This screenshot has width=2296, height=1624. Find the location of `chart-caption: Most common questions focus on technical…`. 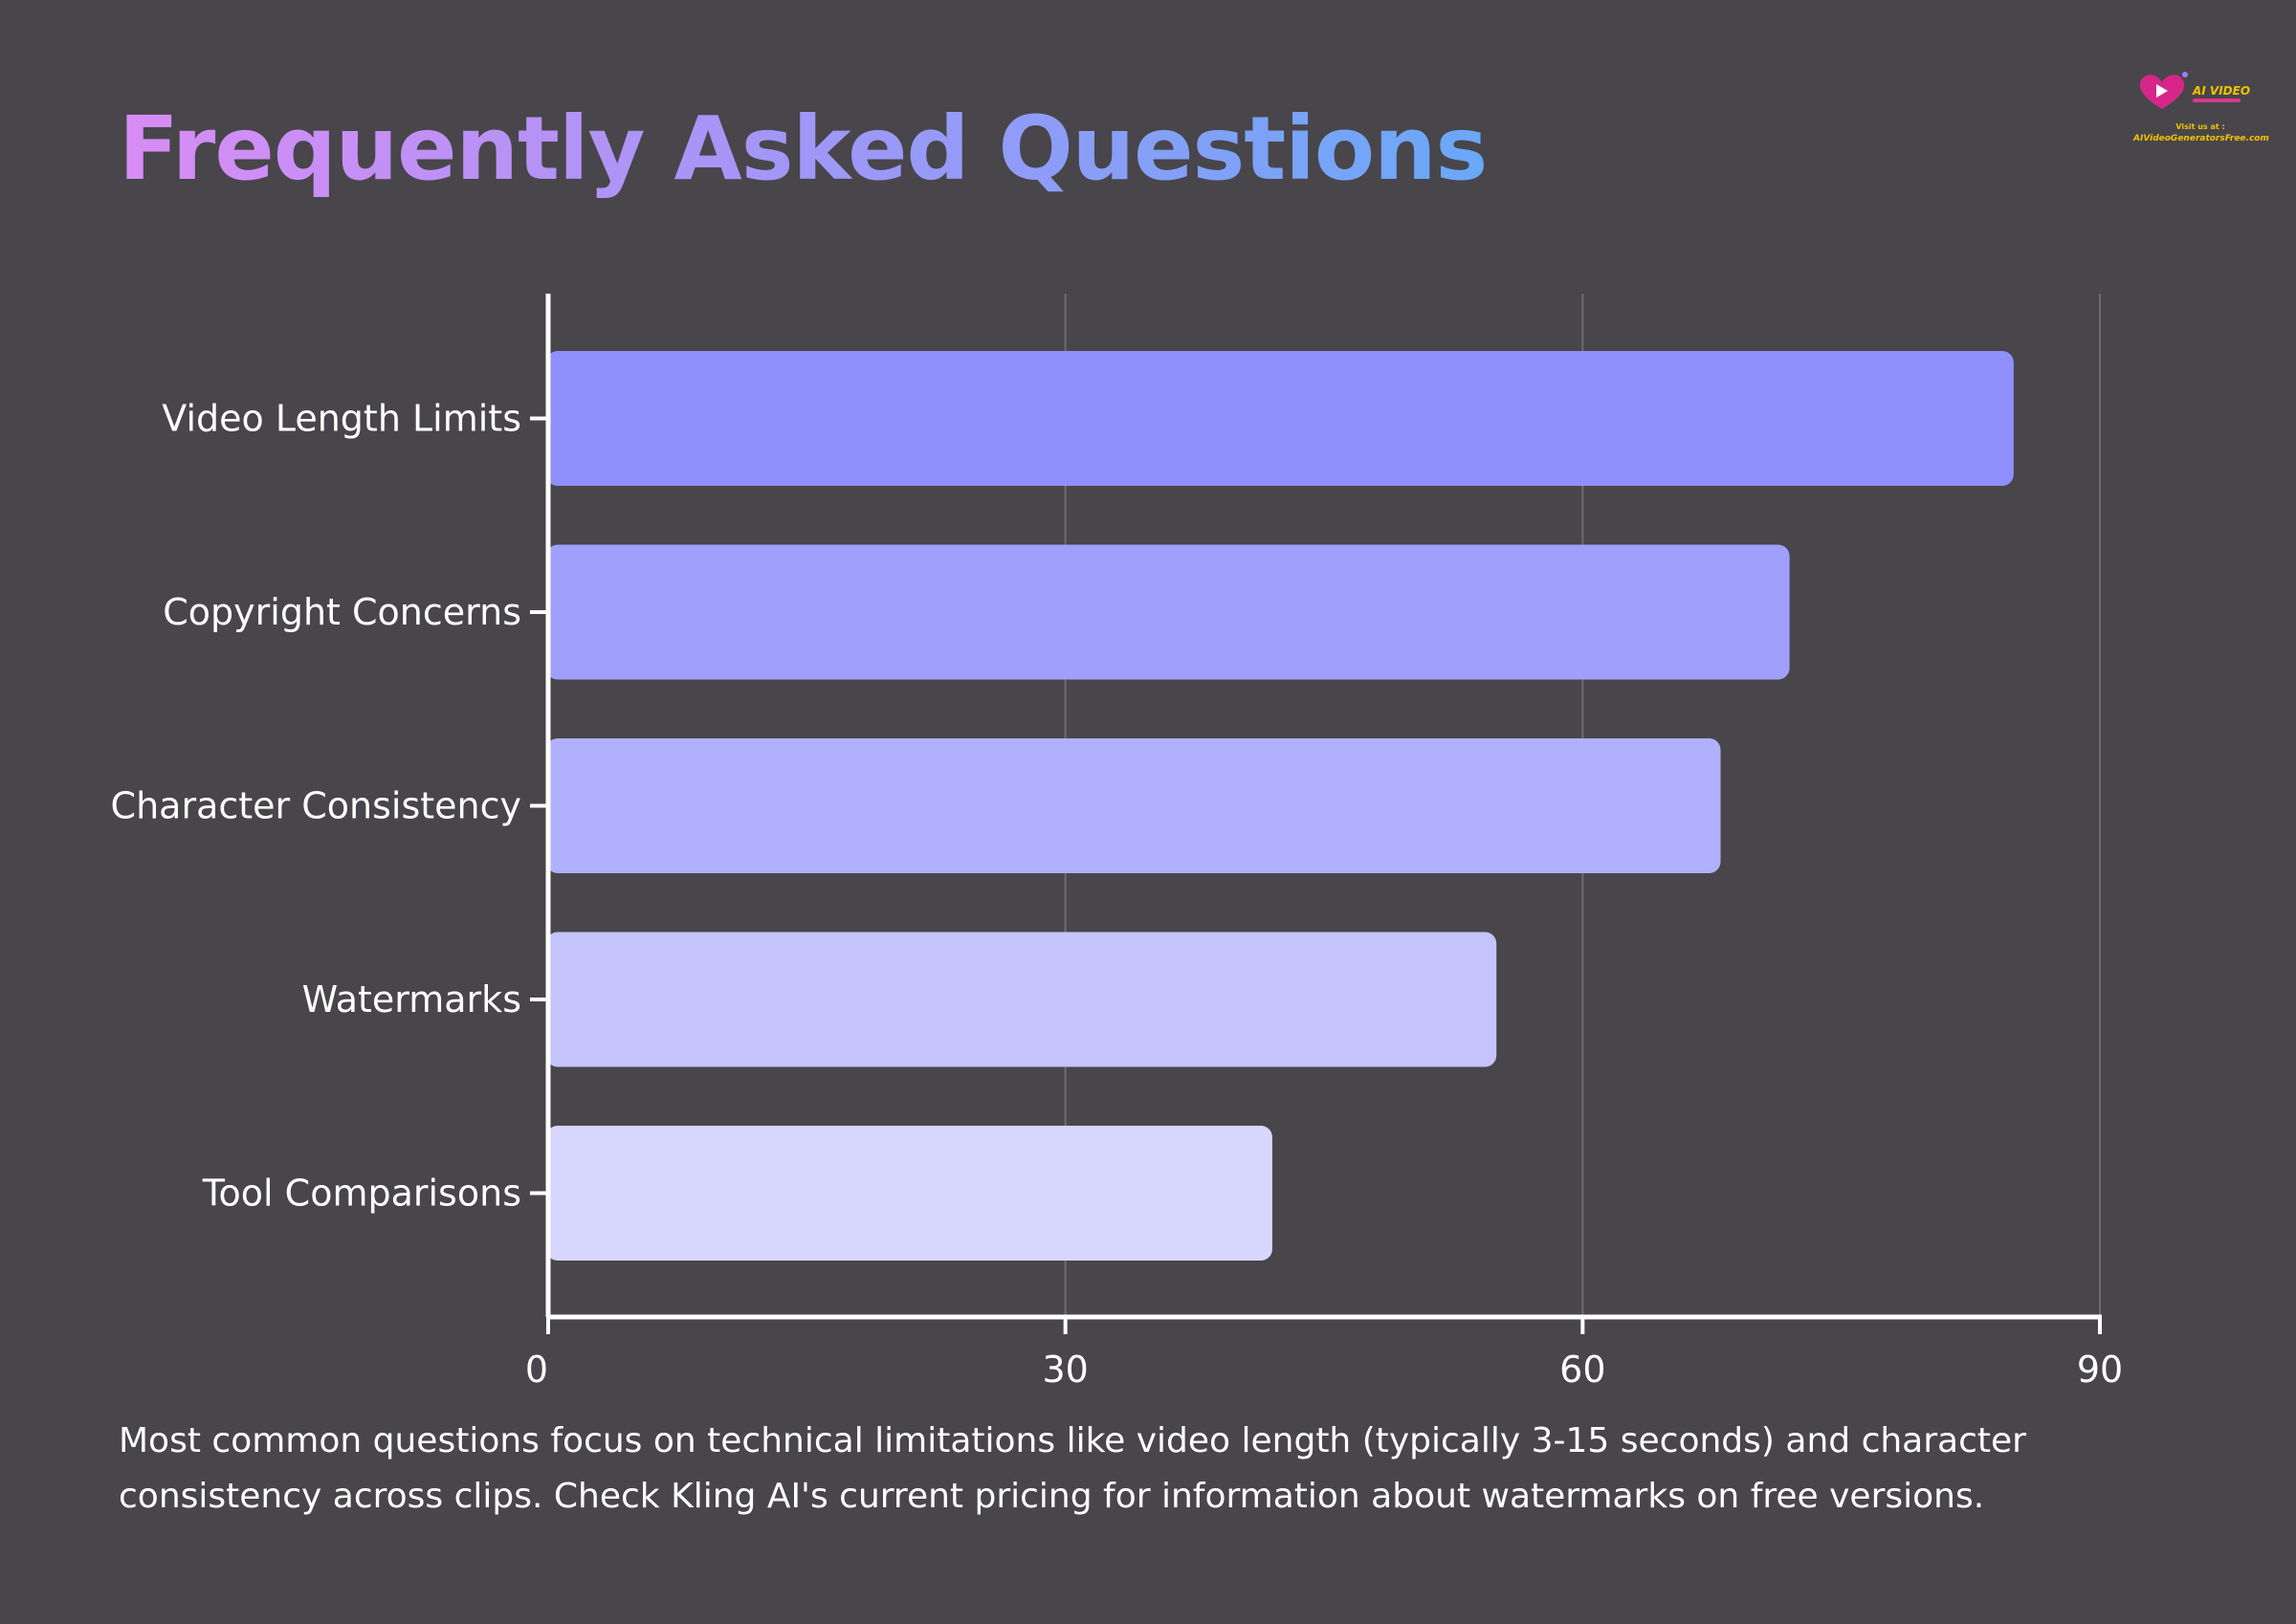

chart-caption: Most common questions focus on technical… is located at coordinates (1073, 1469).